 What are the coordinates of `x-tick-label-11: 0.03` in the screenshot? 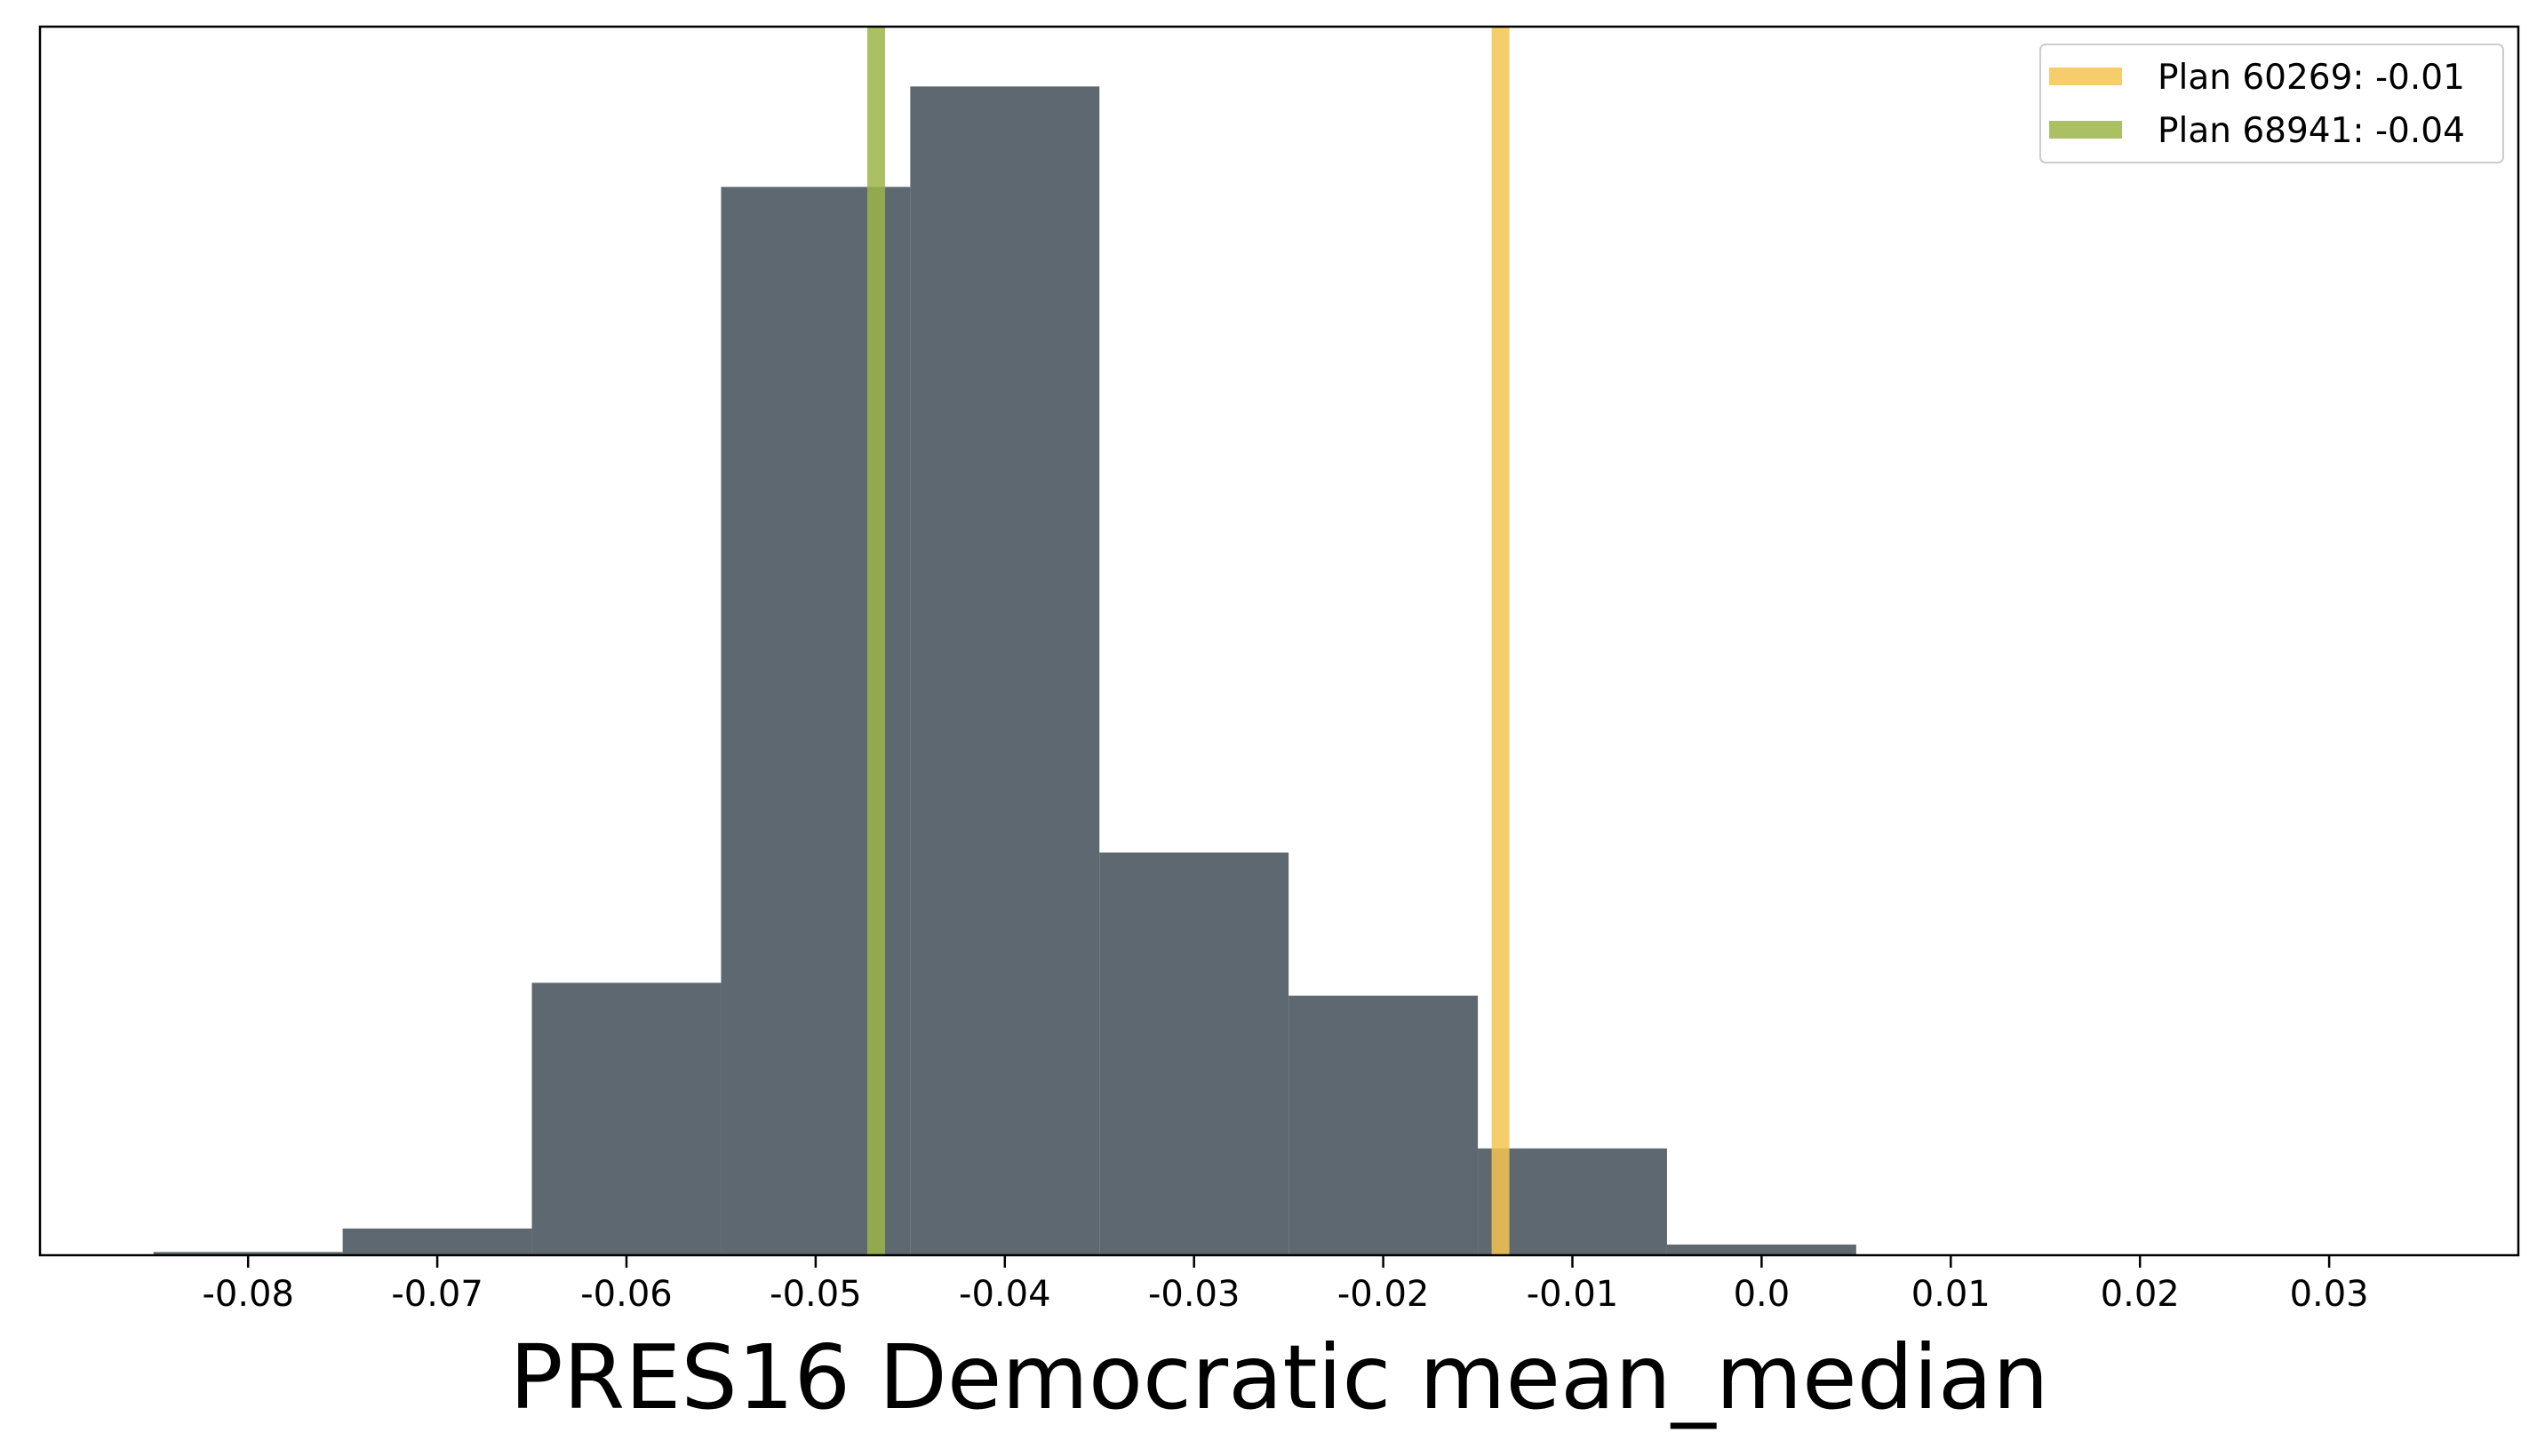 It's located at (2329, 1294).